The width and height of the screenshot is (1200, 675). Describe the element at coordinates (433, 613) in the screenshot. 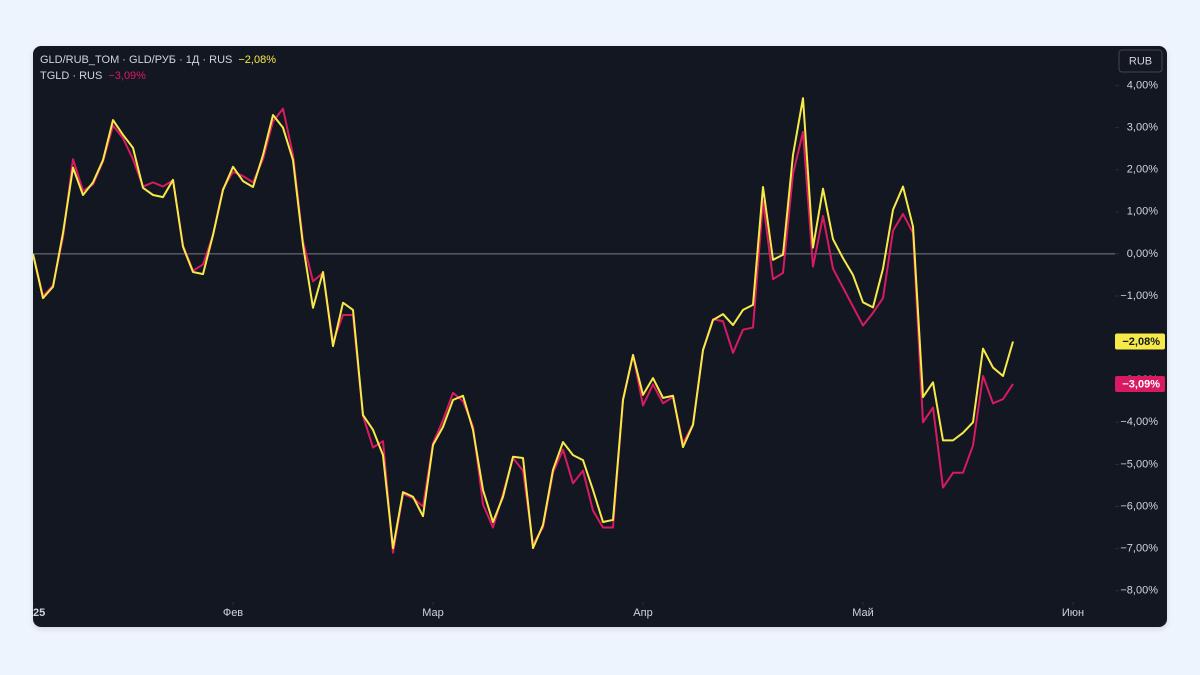

I see `x-tick-label: Мар` at that location.